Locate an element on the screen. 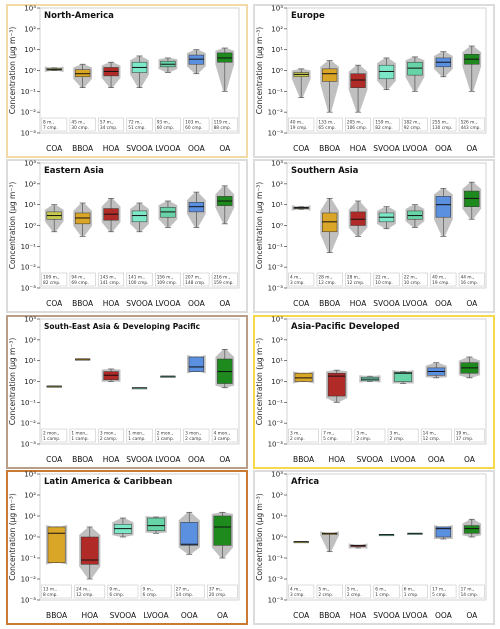 This screenshot has width=500, height=629. box-hoa: HOA 24 m.,12 cmp. is located at coordinates (90, 573).